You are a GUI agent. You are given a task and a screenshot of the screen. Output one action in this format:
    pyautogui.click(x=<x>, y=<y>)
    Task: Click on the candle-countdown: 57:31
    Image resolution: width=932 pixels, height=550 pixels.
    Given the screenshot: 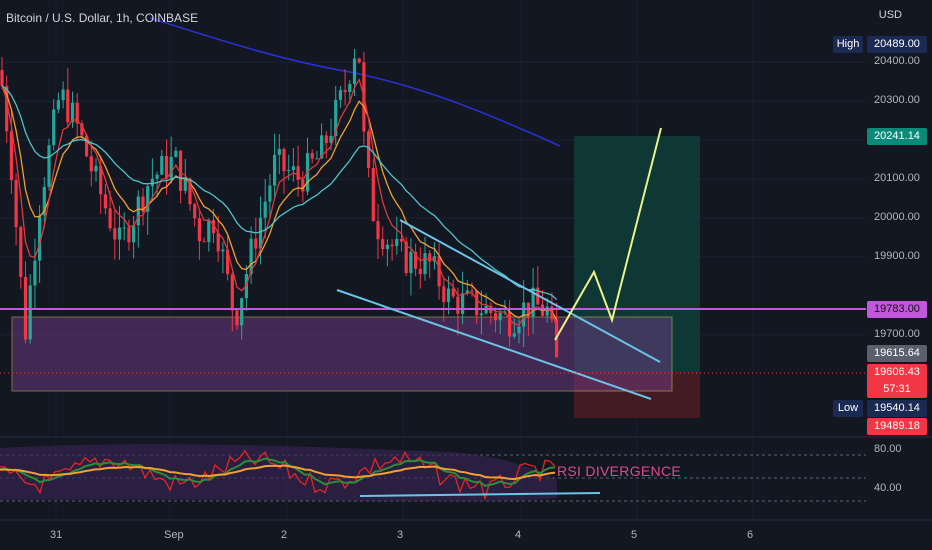 What is the action you would take?
    pyautogui.click(x=897, y=389)
    